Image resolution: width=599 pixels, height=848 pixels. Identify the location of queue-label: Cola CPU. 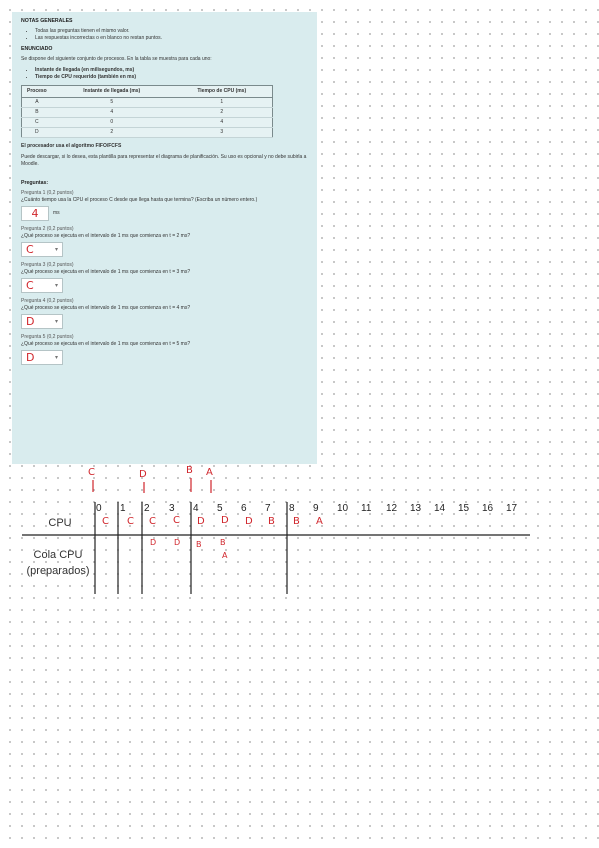
(58, 555).